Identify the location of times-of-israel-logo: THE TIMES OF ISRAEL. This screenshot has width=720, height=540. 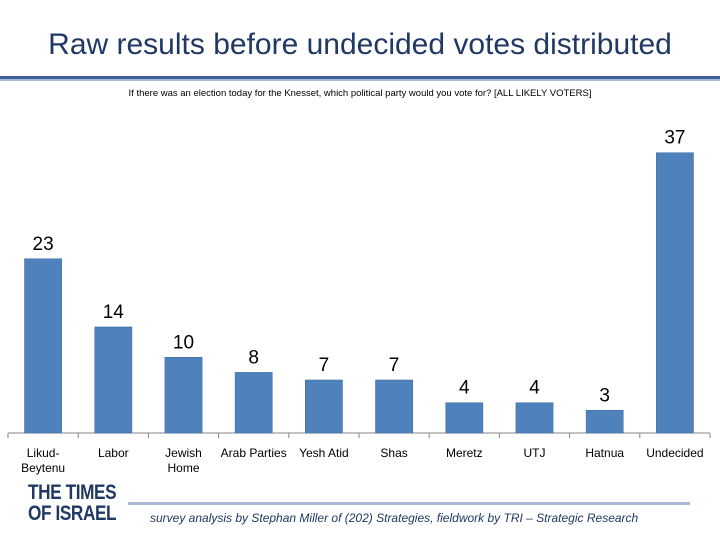
(72, 503).